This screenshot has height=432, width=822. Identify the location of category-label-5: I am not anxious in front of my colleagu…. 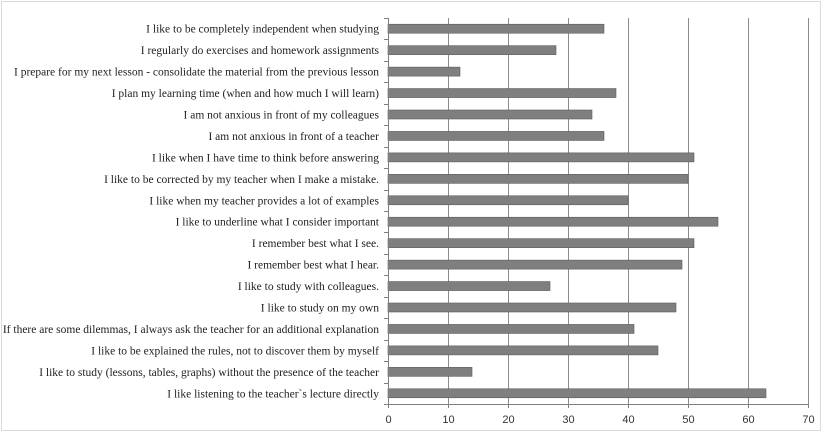
(282, 116).